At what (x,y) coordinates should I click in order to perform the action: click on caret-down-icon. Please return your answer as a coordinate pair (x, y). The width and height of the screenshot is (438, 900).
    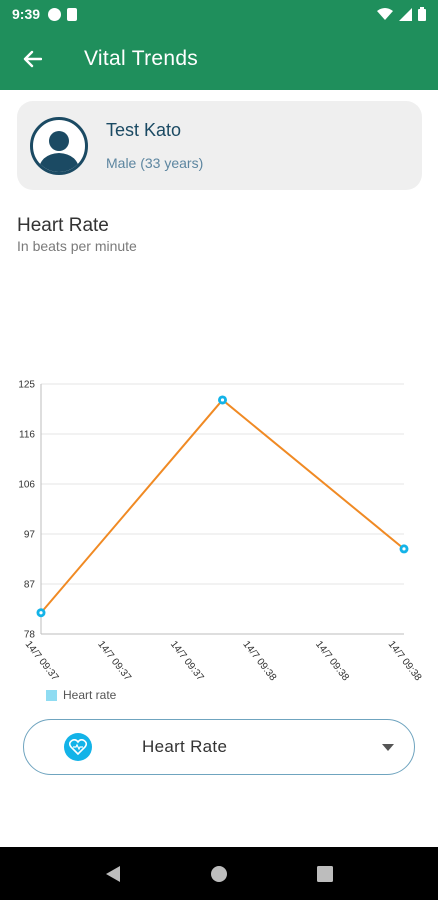
    Looking at the image, I should click on (388, 747).